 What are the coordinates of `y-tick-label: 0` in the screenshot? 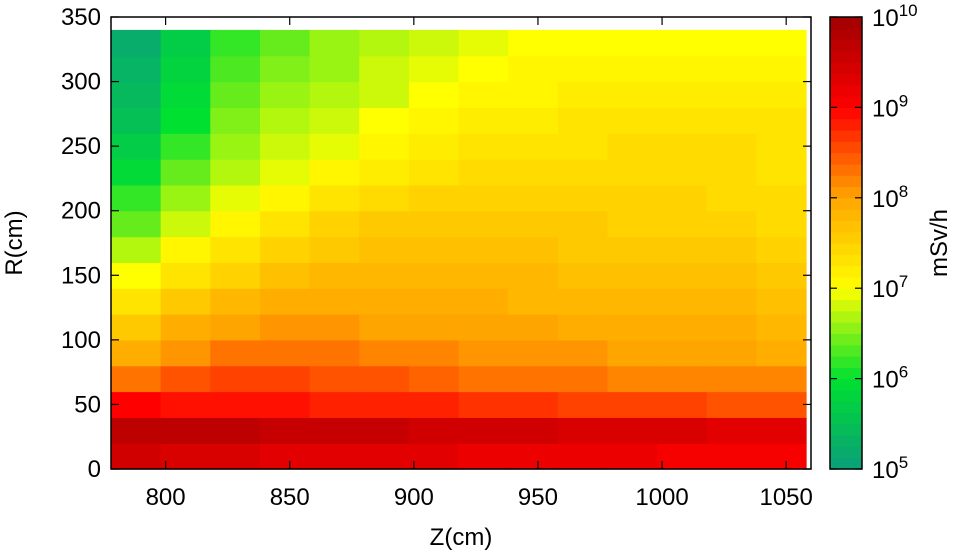 It's located at (94, 469).